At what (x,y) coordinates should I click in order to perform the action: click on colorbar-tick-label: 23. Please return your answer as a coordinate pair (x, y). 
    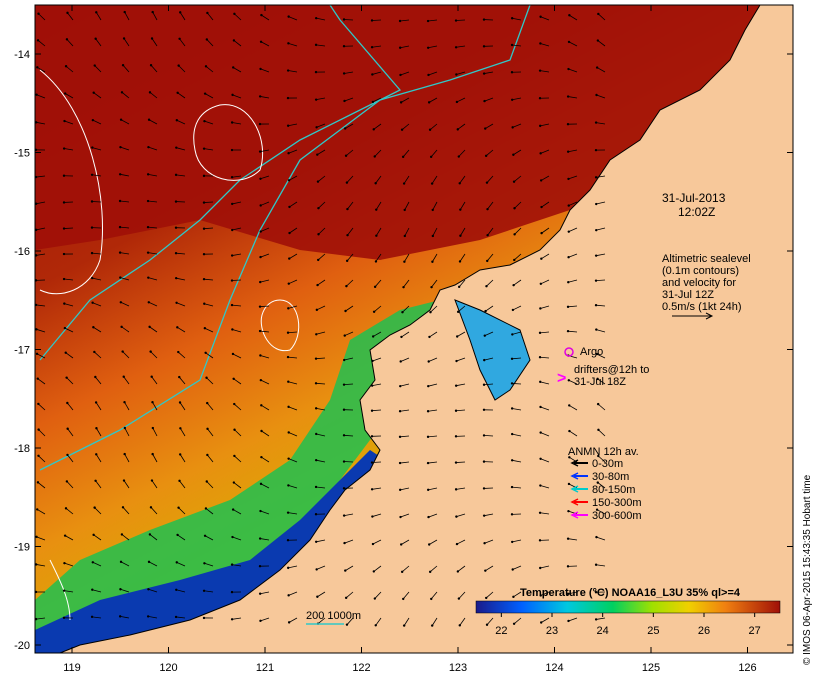
    Looking at the image, I should click on (552, 631).